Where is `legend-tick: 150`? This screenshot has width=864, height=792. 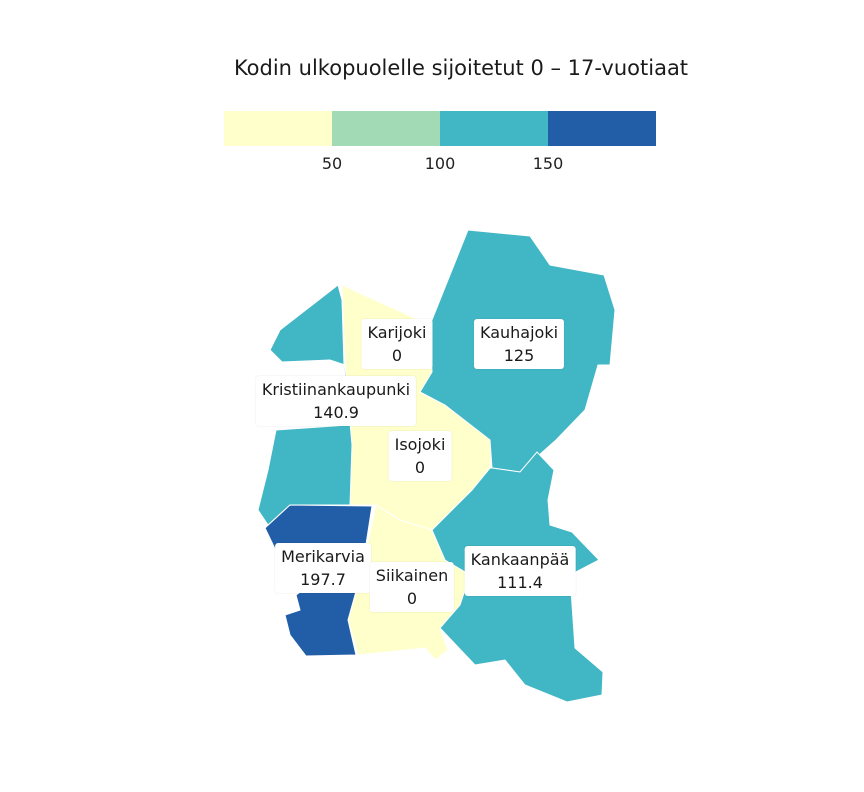
legend-tick: 150 is located at coordinates (548, 163).